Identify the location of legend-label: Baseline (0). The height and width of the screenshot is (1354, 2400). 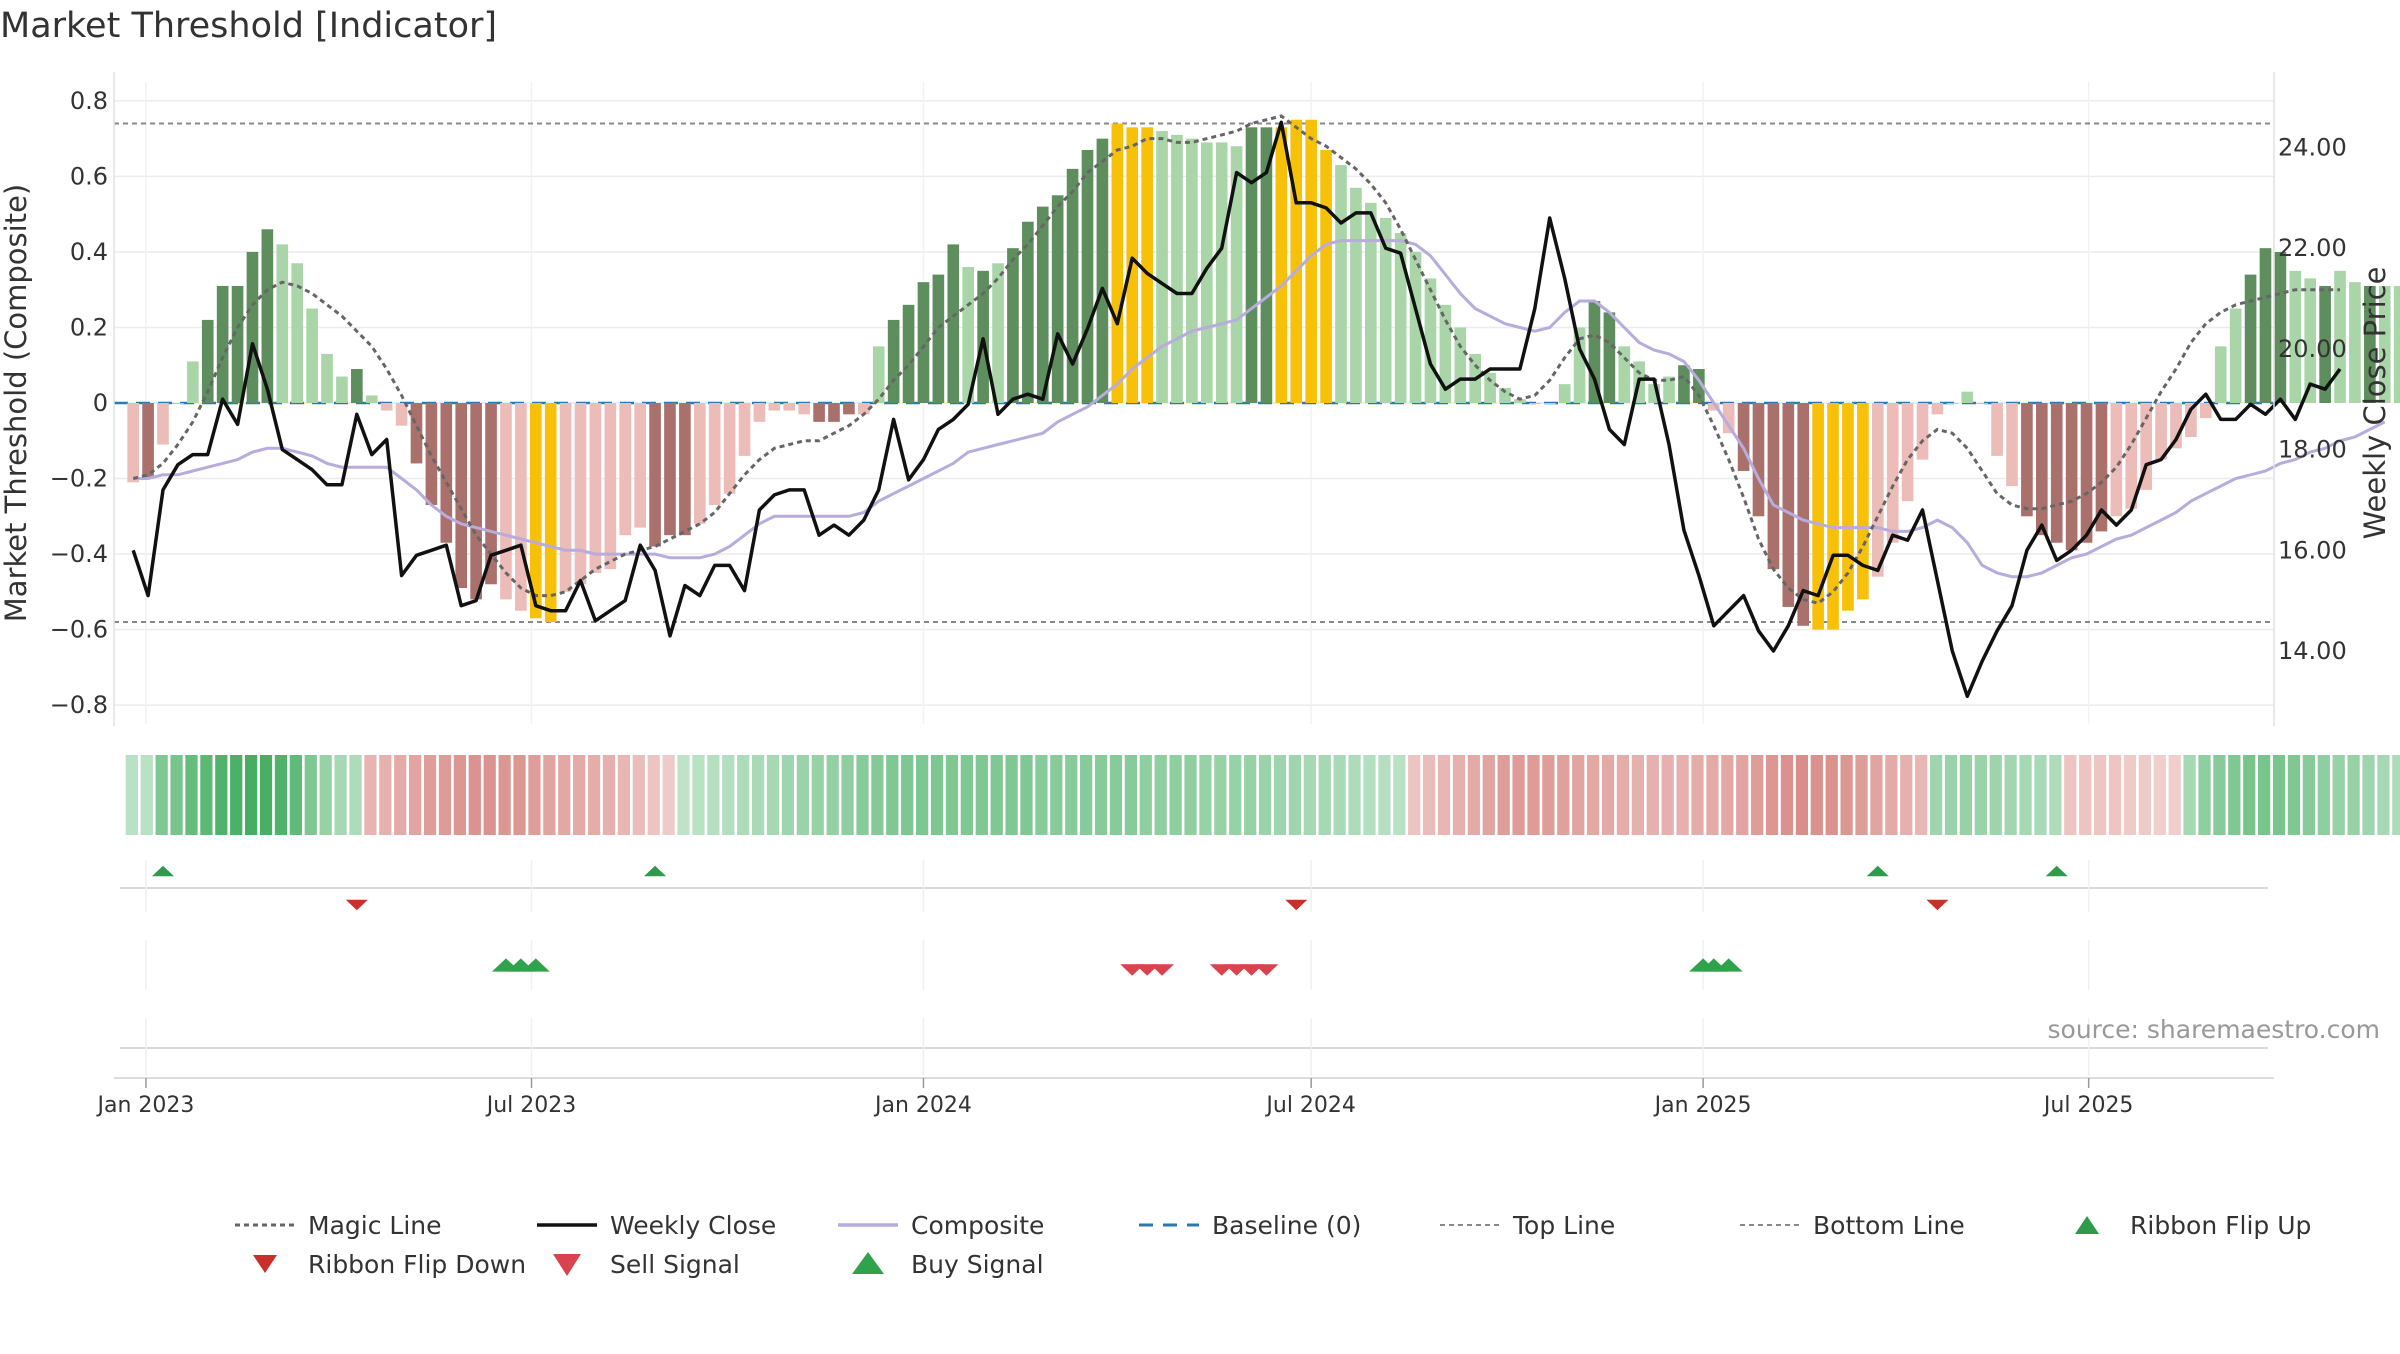
(1286, 1225).